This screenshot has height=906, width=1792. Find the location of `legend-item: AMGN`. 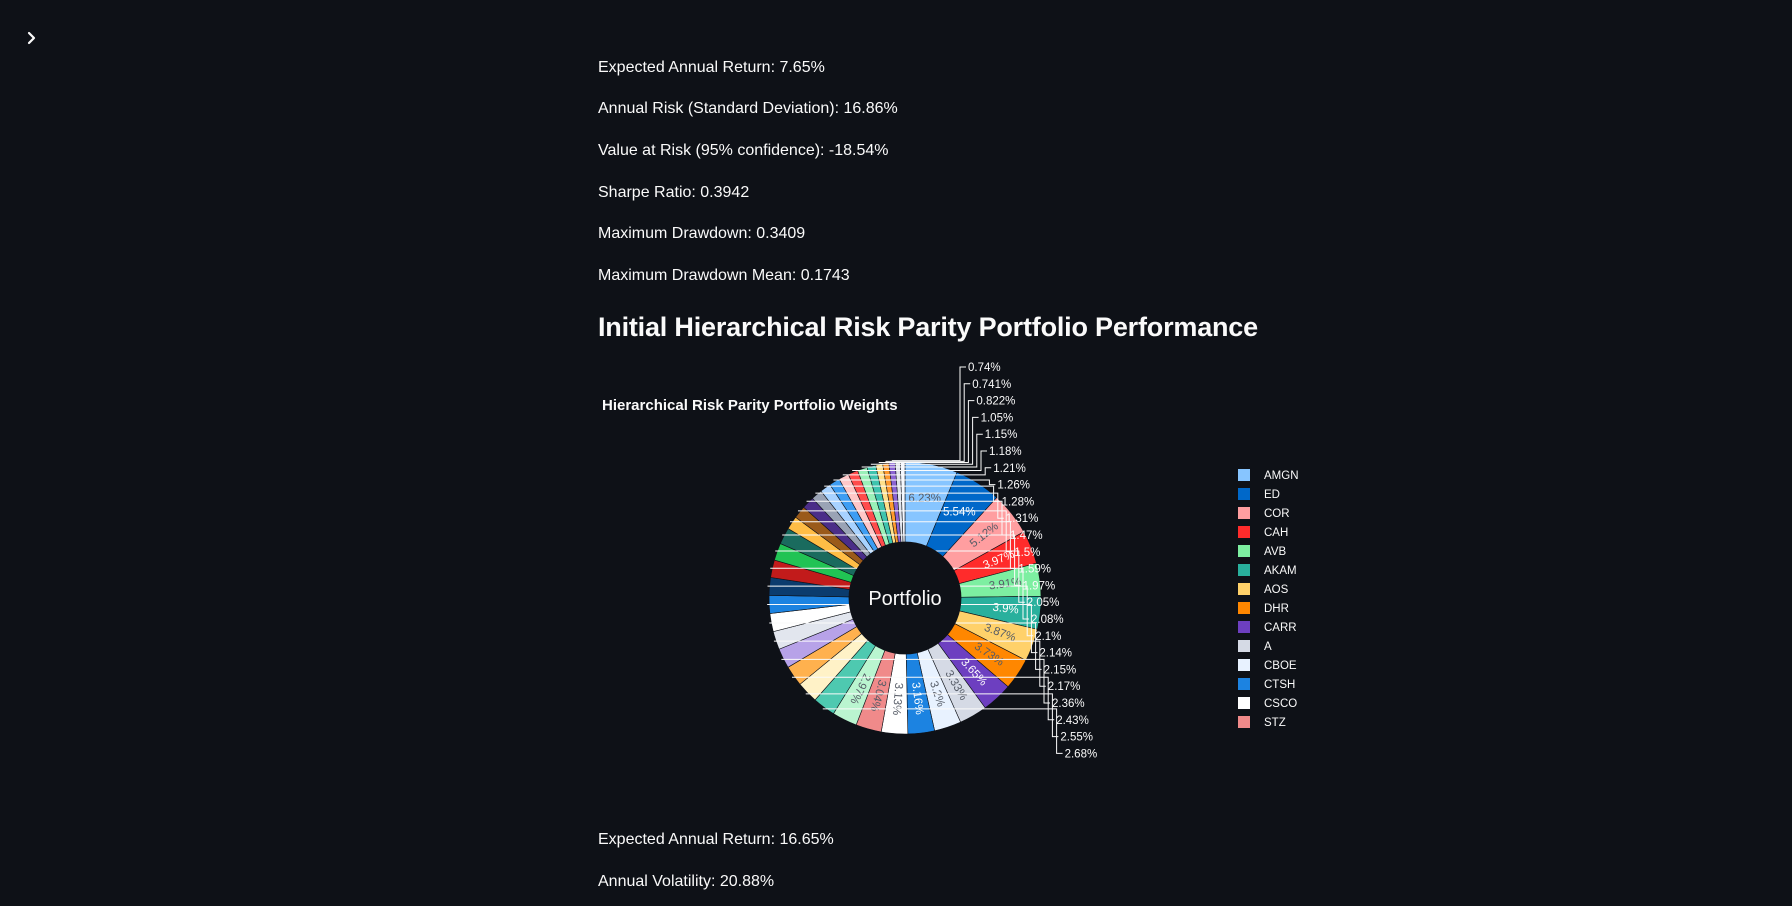

legend-item: AMGN is located at coordinates (1268, 475).